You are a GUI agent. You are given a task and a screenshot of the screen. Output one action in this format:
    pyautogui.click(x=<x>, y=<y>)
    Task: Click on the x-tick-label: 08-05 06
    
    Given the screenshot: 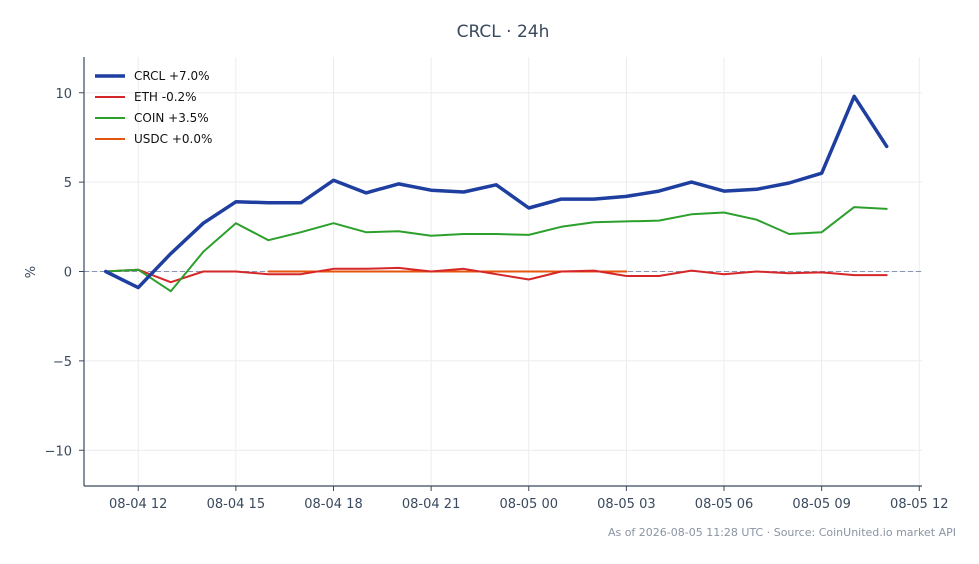 What is the action you would take?
    pyautogui.click(x=724, y=504)
    